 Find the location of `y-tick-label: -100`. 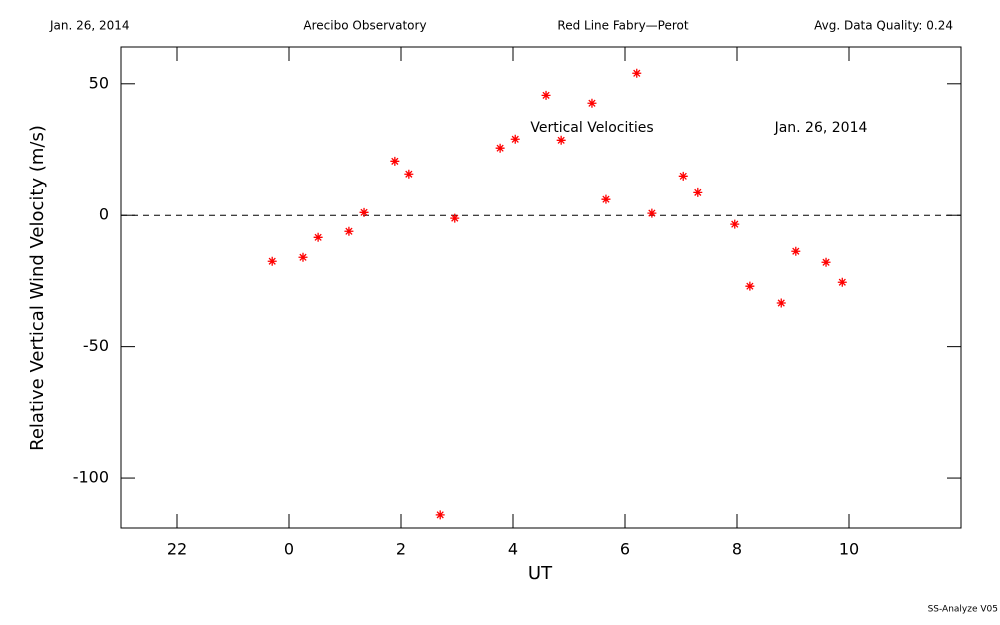

y-tick-label: -100 is located at coordinates (91, 477).